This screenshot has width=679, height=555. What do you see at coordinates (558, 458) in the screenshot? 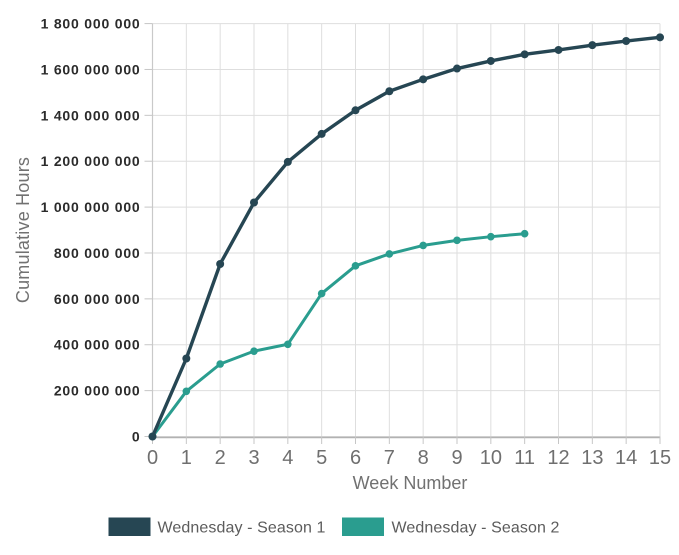
I see `svg-text: 12` at bounding box center [558, 458].